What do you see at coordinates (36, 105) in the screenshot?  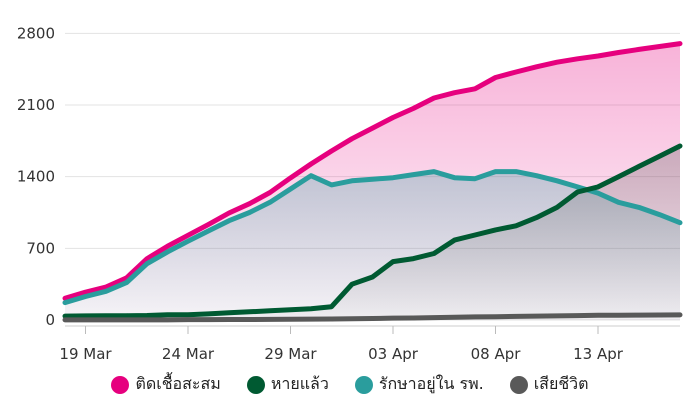 I see `y-tick-label: 2100` at bounding box center [36, 105].